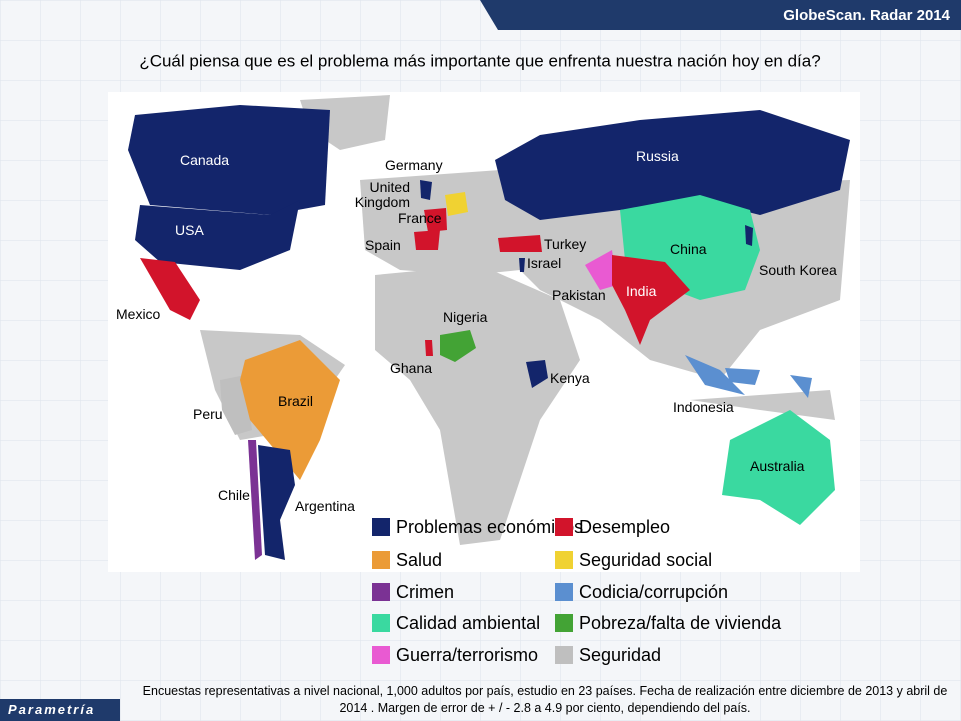 This screenshot has height=721, width=961. I want to click on country-label: Canada, so click(204, 160).